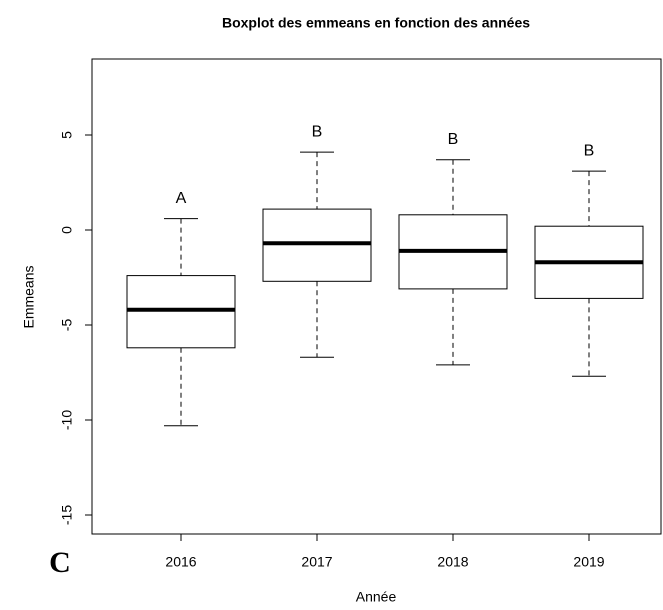 The height and width of the screenshot is (610, 663). What do you see at coordinates (376, 597) in the screenshot?
I see `x-axis-label: Année` at bounding box center [376, 597].